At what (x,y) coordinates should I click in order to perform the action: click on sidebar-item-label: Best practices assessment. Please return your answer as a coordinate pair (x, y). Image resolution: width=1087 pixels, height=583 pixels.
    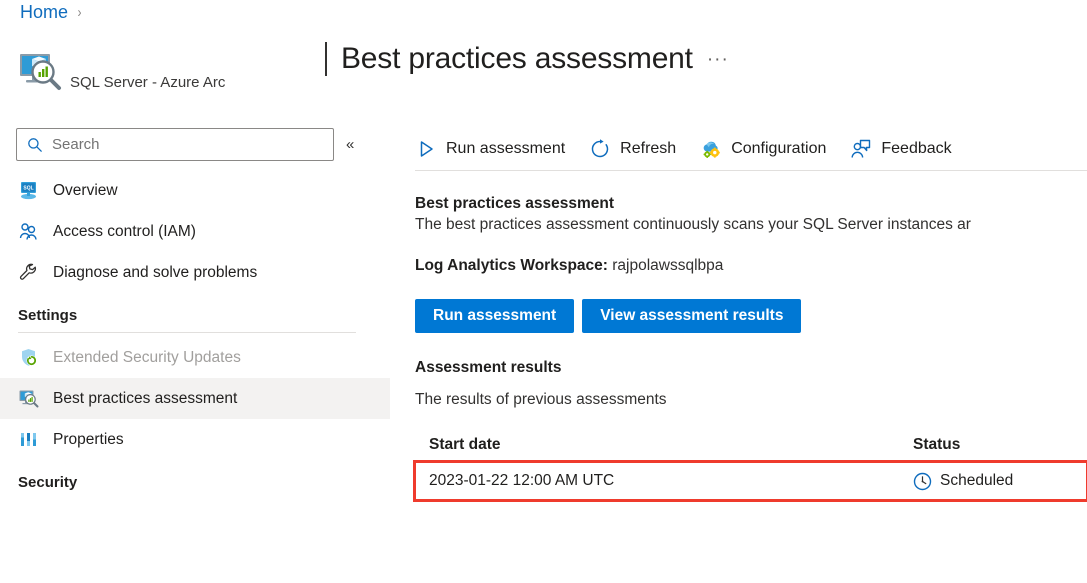
    Looking at the image, I should click on (145, 398).